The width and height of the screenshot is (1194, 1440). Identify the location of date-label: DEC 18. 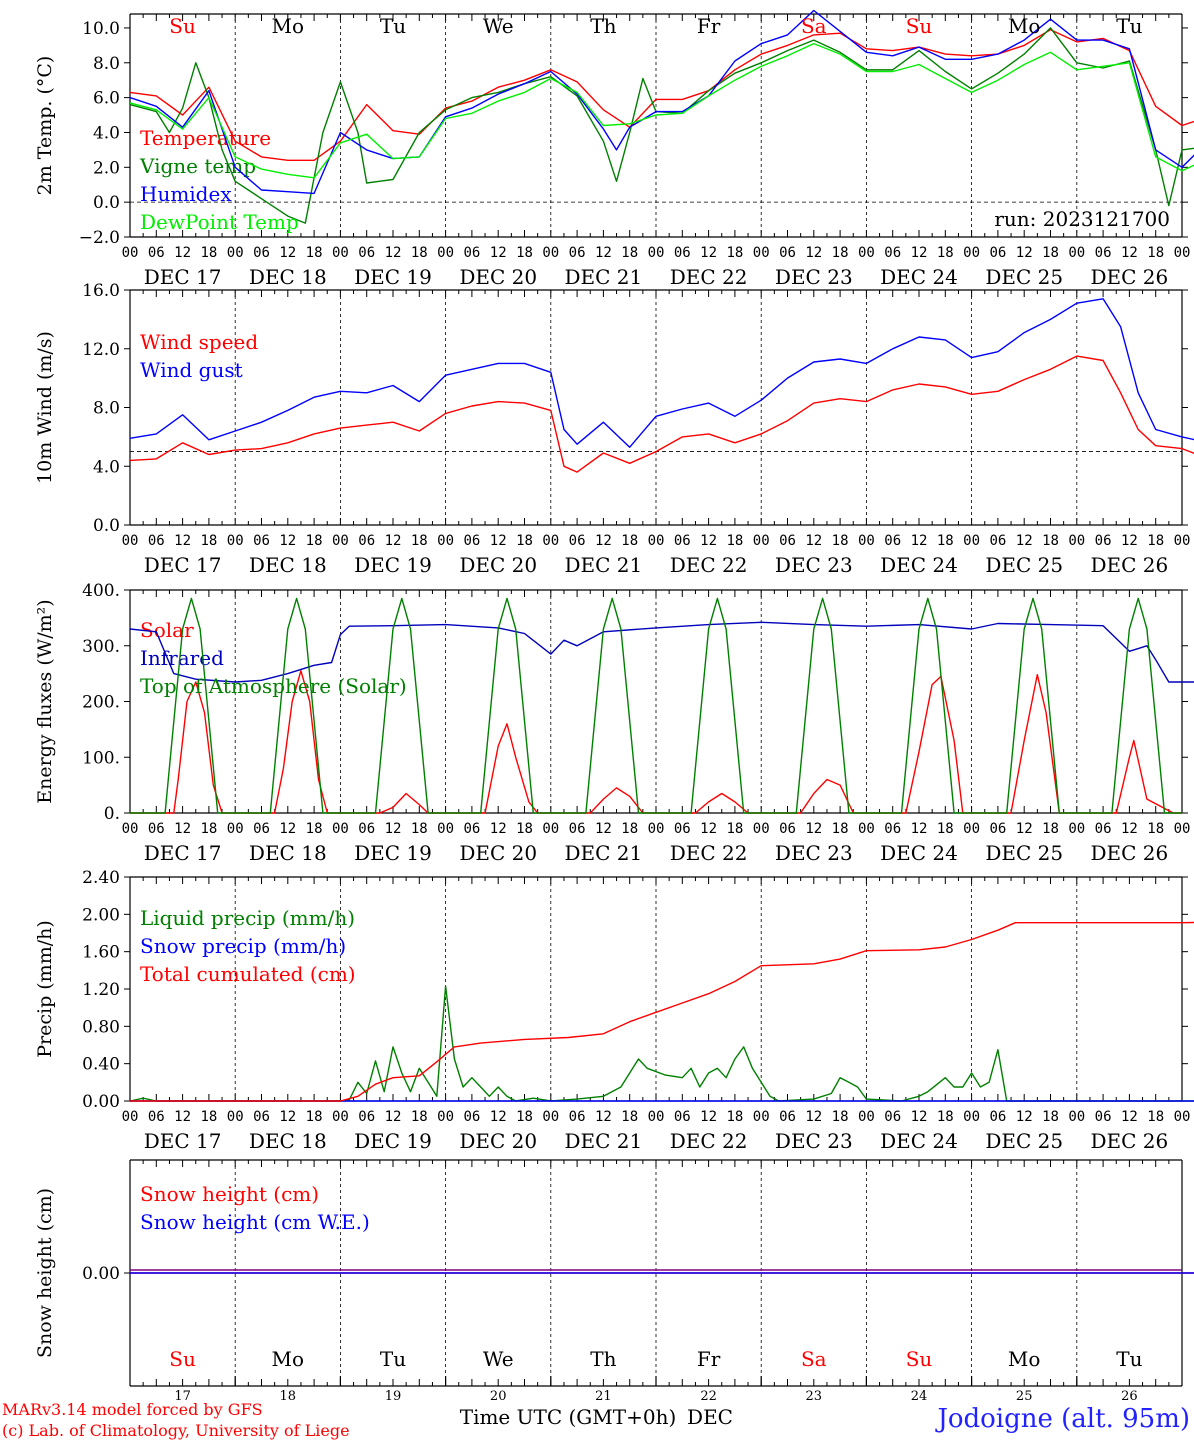
(288, 1141).